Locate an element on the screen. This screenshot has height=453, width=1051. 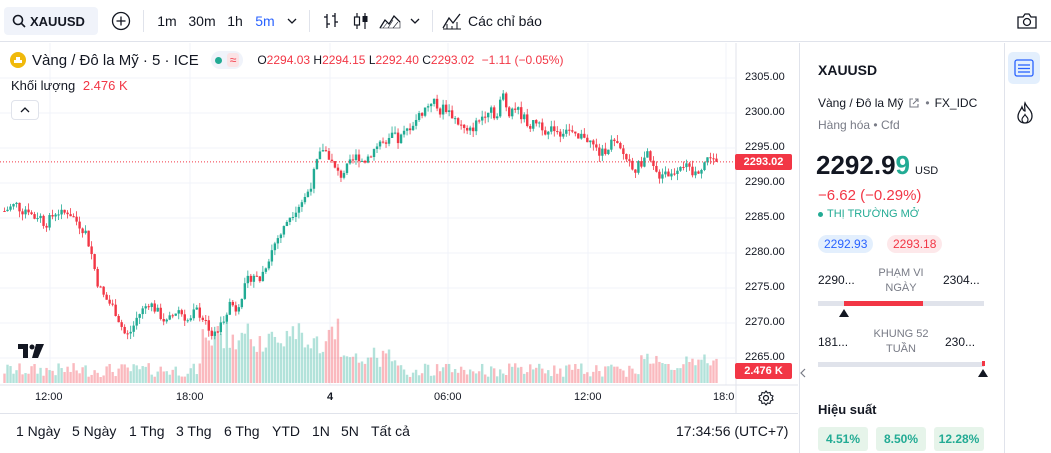
price-tick: 2265.00 is located at coordinates (765, 357).